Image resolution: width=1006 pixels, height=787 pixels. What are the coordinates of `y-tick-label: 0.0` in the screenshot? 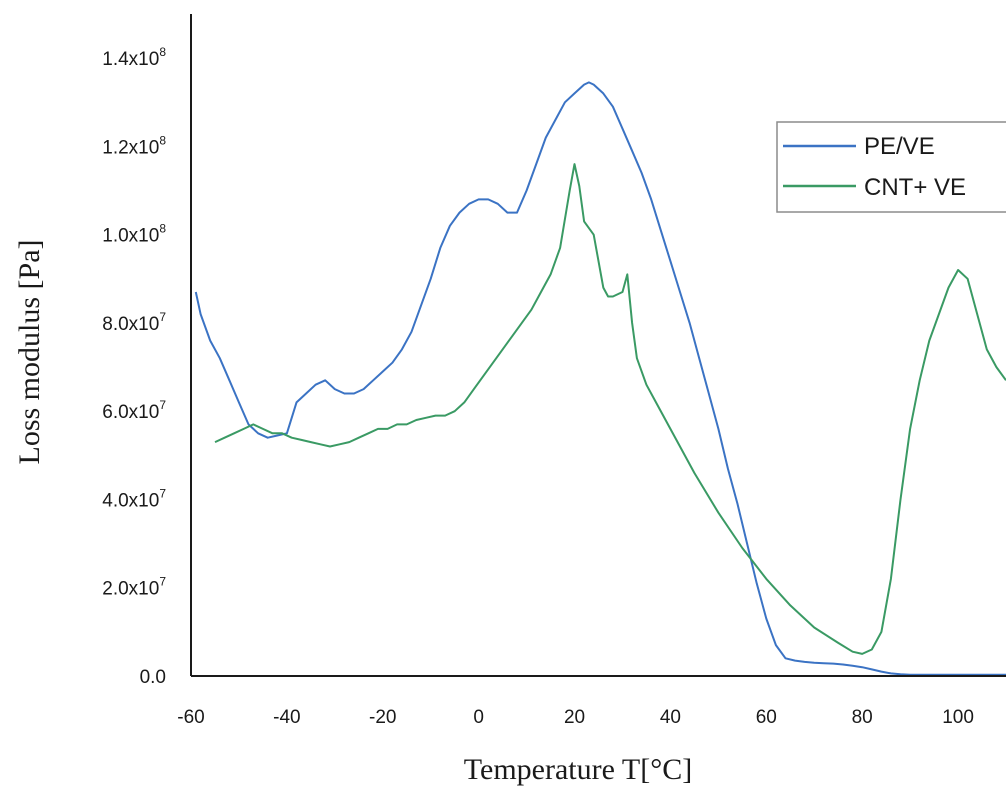 It's located at (153, 677).